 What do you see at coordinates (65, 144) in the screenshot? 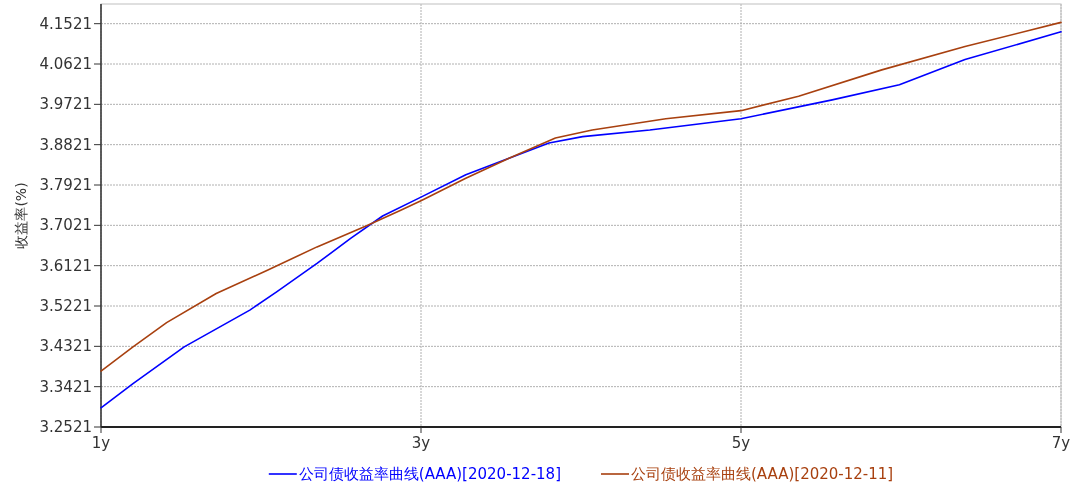
I see `y-tick-label: 3.8821` at bounding box center [65, 144].